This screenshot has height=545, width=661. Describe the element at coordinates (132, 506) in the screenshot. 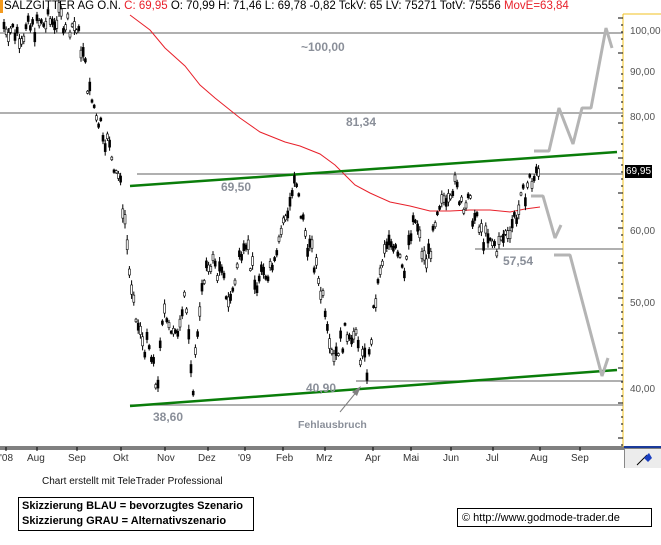

I see `legend-blue: Skizzierung BLAU = bevorzugtes Szenario` at that location.